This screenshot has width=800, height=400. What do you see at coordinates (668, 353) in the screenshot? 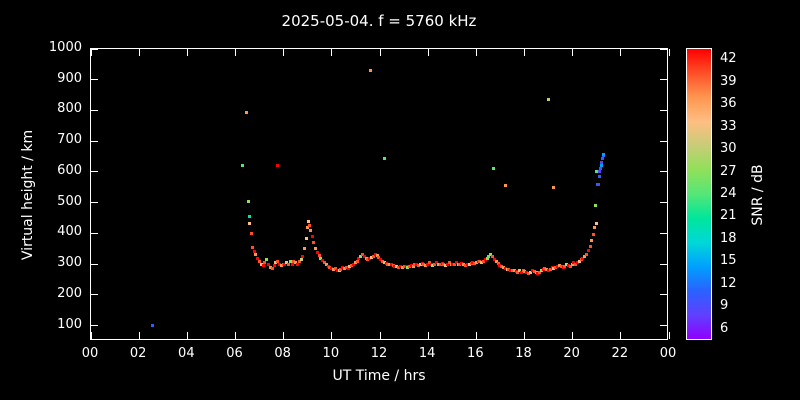
I see `x-tick-label: 00` at bounding box center [668, 353].